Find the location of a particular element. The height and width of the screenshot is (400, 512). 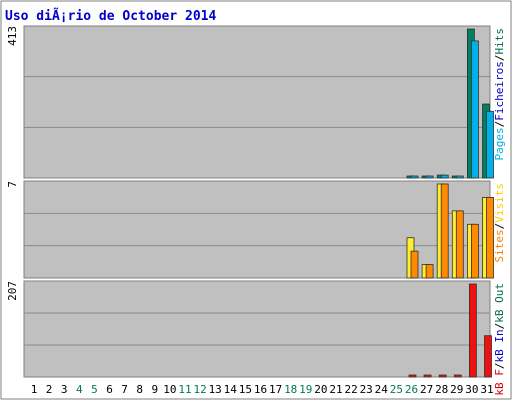

x-tick-label: 5 is located at coordinates (94, 389).